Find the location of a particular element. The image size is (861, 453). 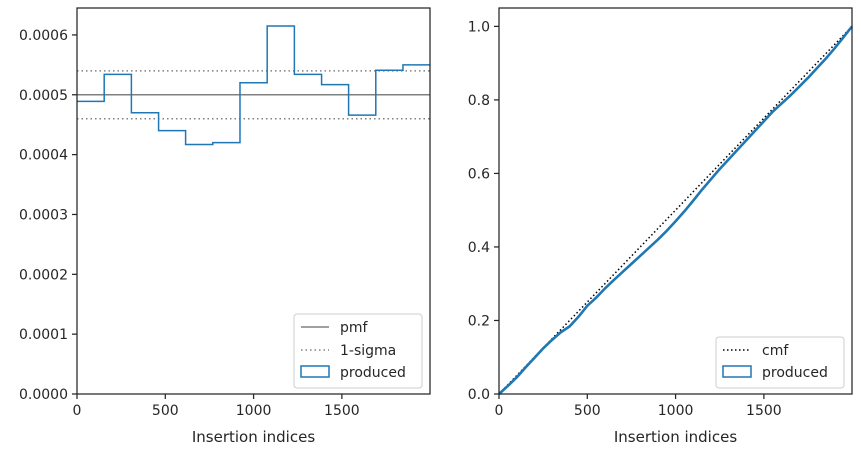

legend-pmf-label: pmf is located at coordinates (354, 328).